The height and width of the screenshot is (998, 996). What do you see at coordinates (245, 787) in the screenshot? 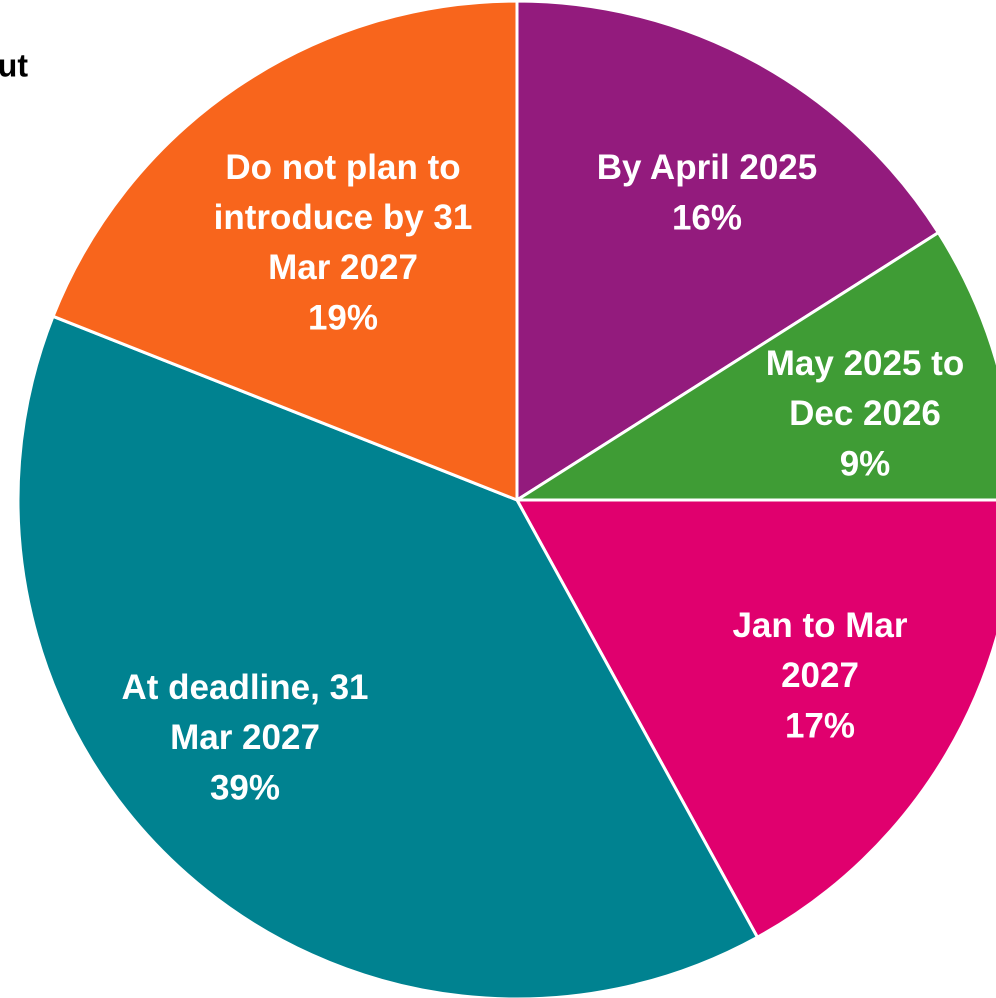
I see `slice-value-label: 39%` at bounding box center [245, 787].